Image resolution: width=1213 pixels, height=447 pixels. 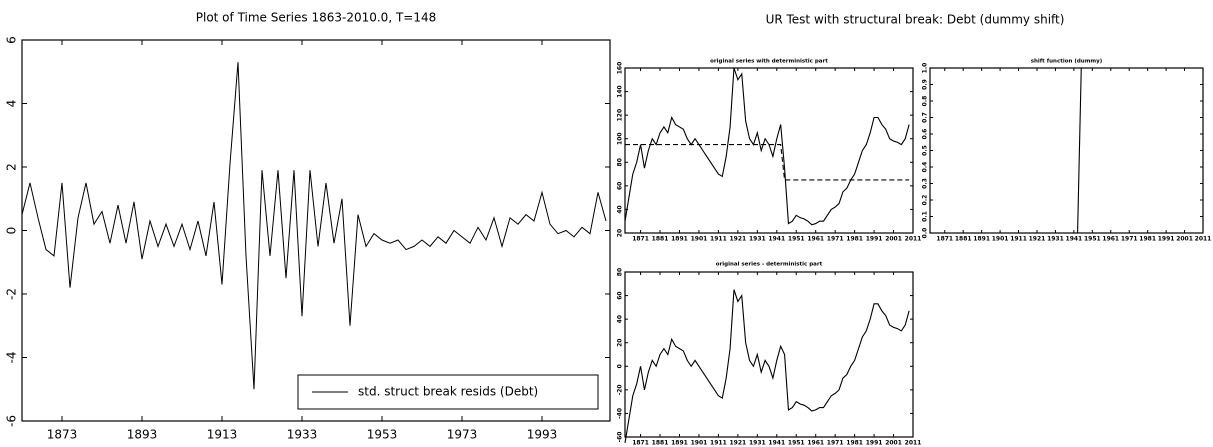 What do you see at coordinates (925, 216) in the screenshot?
I see `y-tick-label: 0.1` at bounding box center [925, 216].